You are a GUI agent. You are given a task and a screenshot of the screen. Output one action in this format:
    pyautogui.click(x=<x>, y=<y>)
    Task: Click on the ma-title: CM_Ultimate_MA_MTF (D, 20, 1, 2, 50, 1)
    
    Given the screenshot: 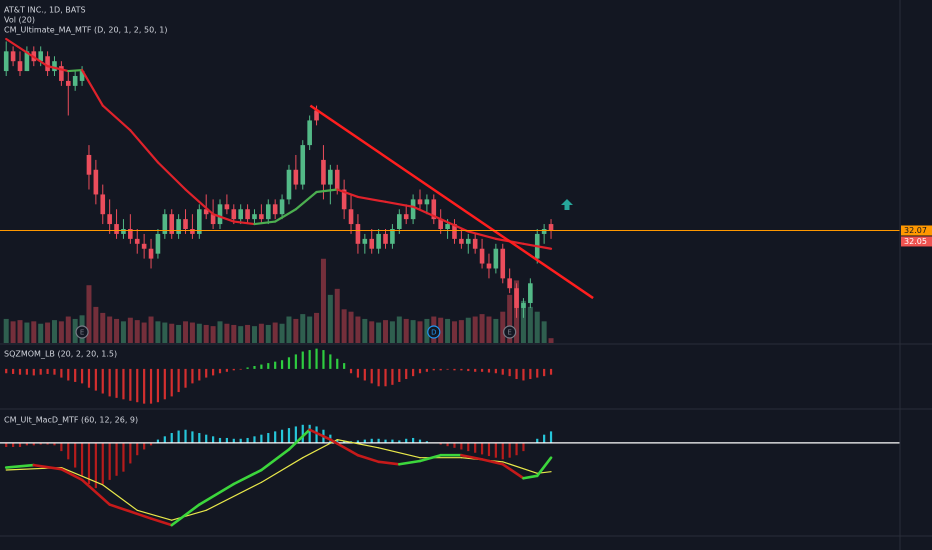 What is the action you would take?
    pyautogui.click(x=85, y=30)
    